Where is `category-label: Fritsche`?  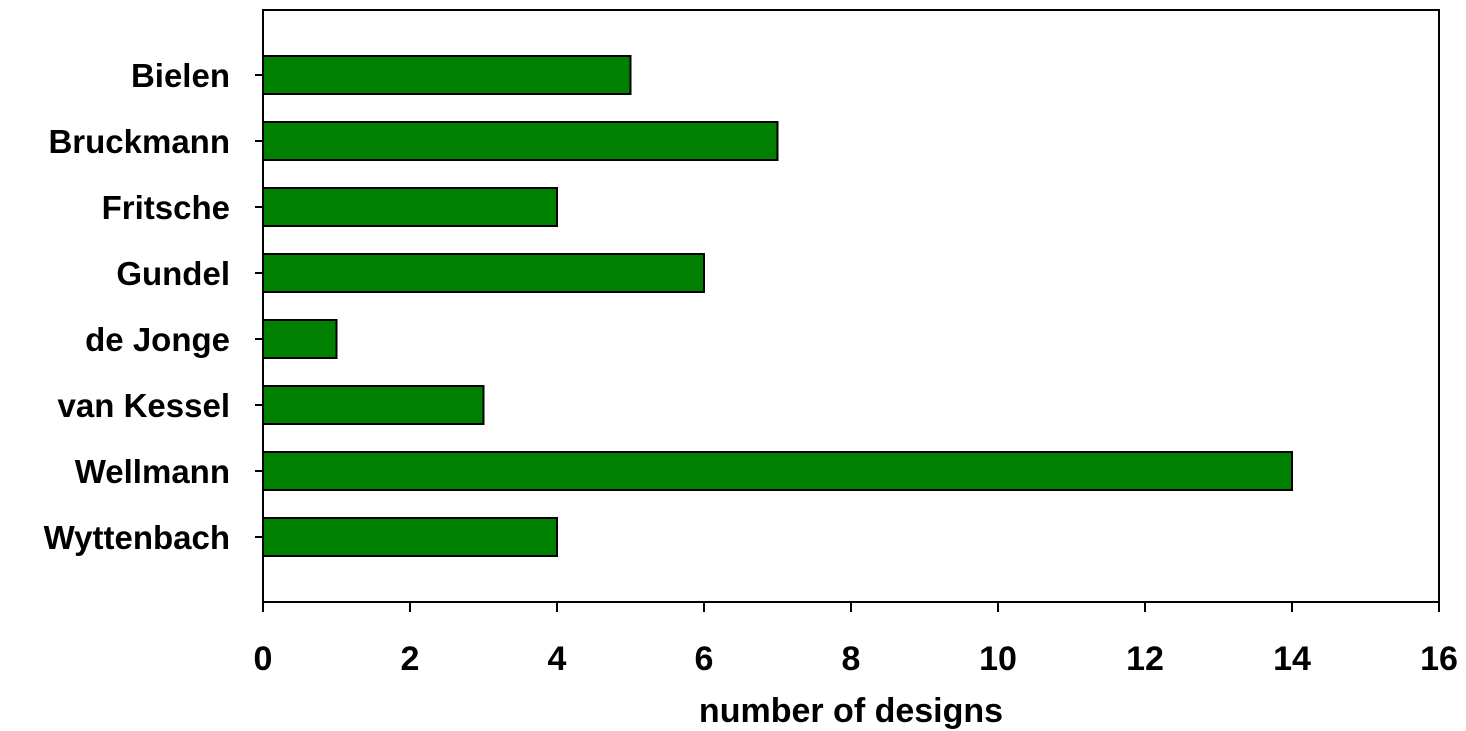 category-label: Fritsche is located at coordinates (166, 207).